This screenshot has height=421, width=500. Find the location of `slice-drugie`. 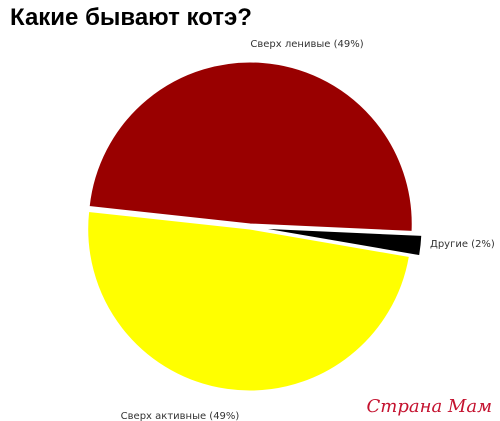

slice-drugie is located at coordinates (341, 242).